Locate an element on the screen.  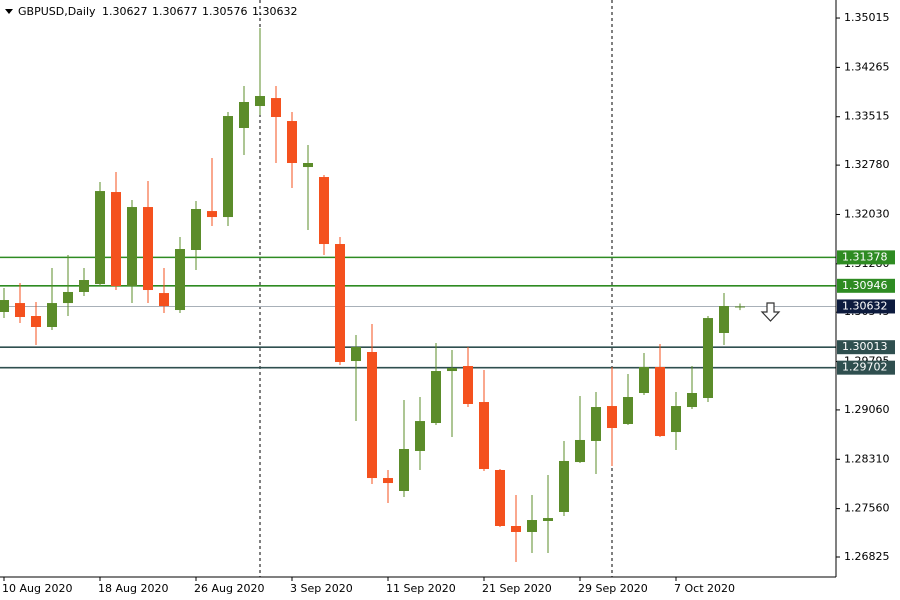
level-label: 1.30946 is located at coordinates (865, 285).